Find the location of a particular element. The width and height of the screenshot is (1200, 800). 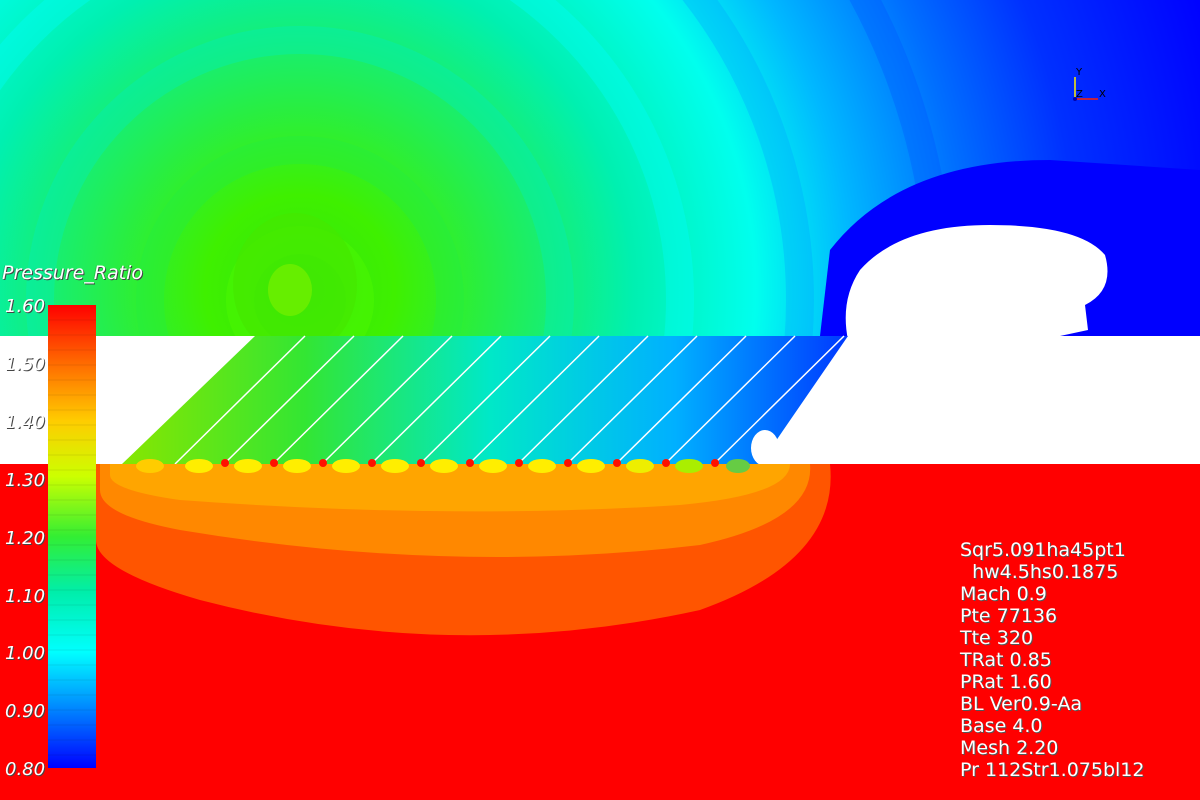

info-line: Tte 320 is located at coordinates (997, 638).